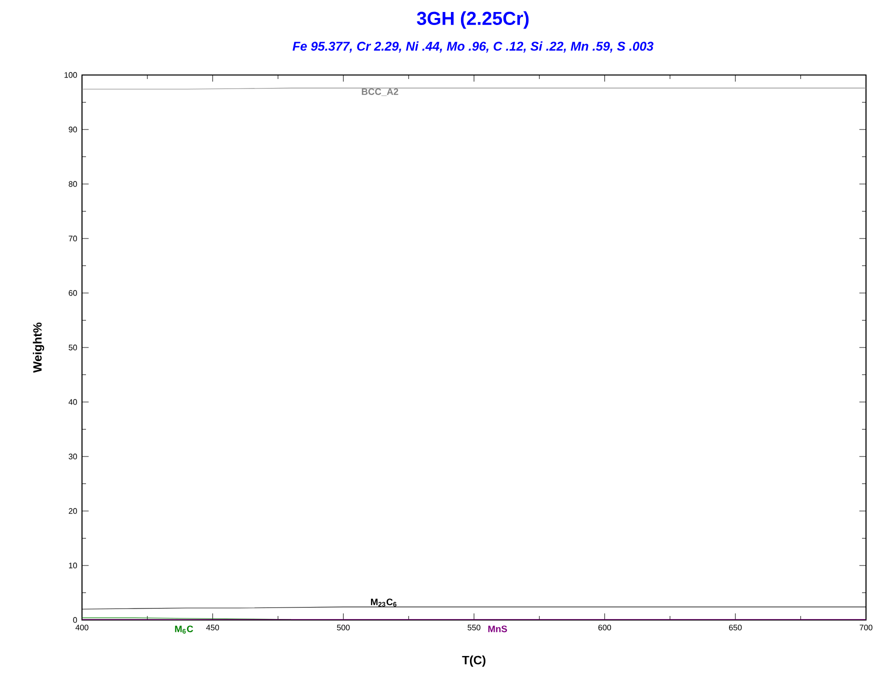 This screenshot has height=675, width=877. What do you see at coordinates (184, 630) in the screenshot?
I see `series-label: M$_{6}$C` at bounding box center [184, 630].